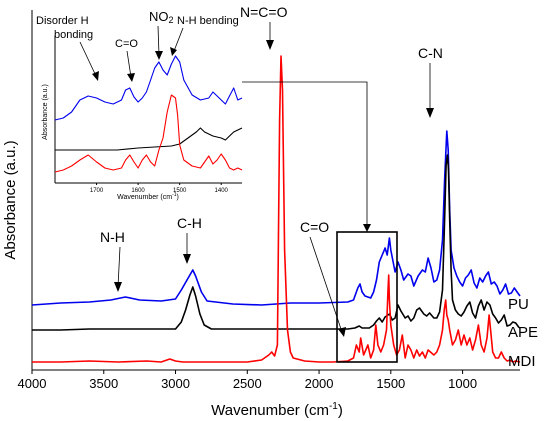 This screenshot has width=550, height=421. I want to click on inset-series-ape, so click(149, 139).